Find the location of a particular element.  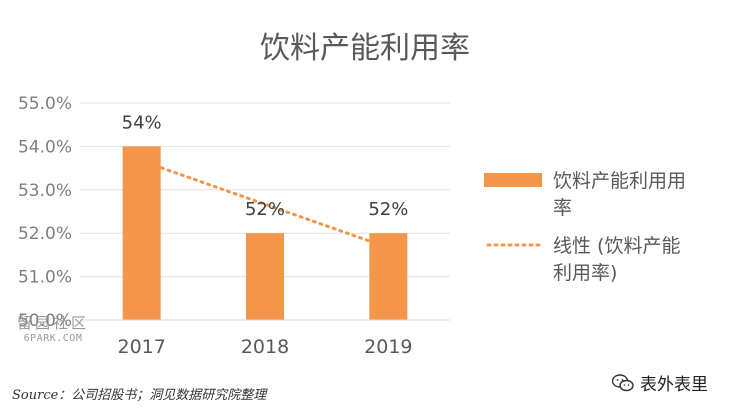

watermark: 留园社区 6PARK.COM is located at coordinates (53, 328).